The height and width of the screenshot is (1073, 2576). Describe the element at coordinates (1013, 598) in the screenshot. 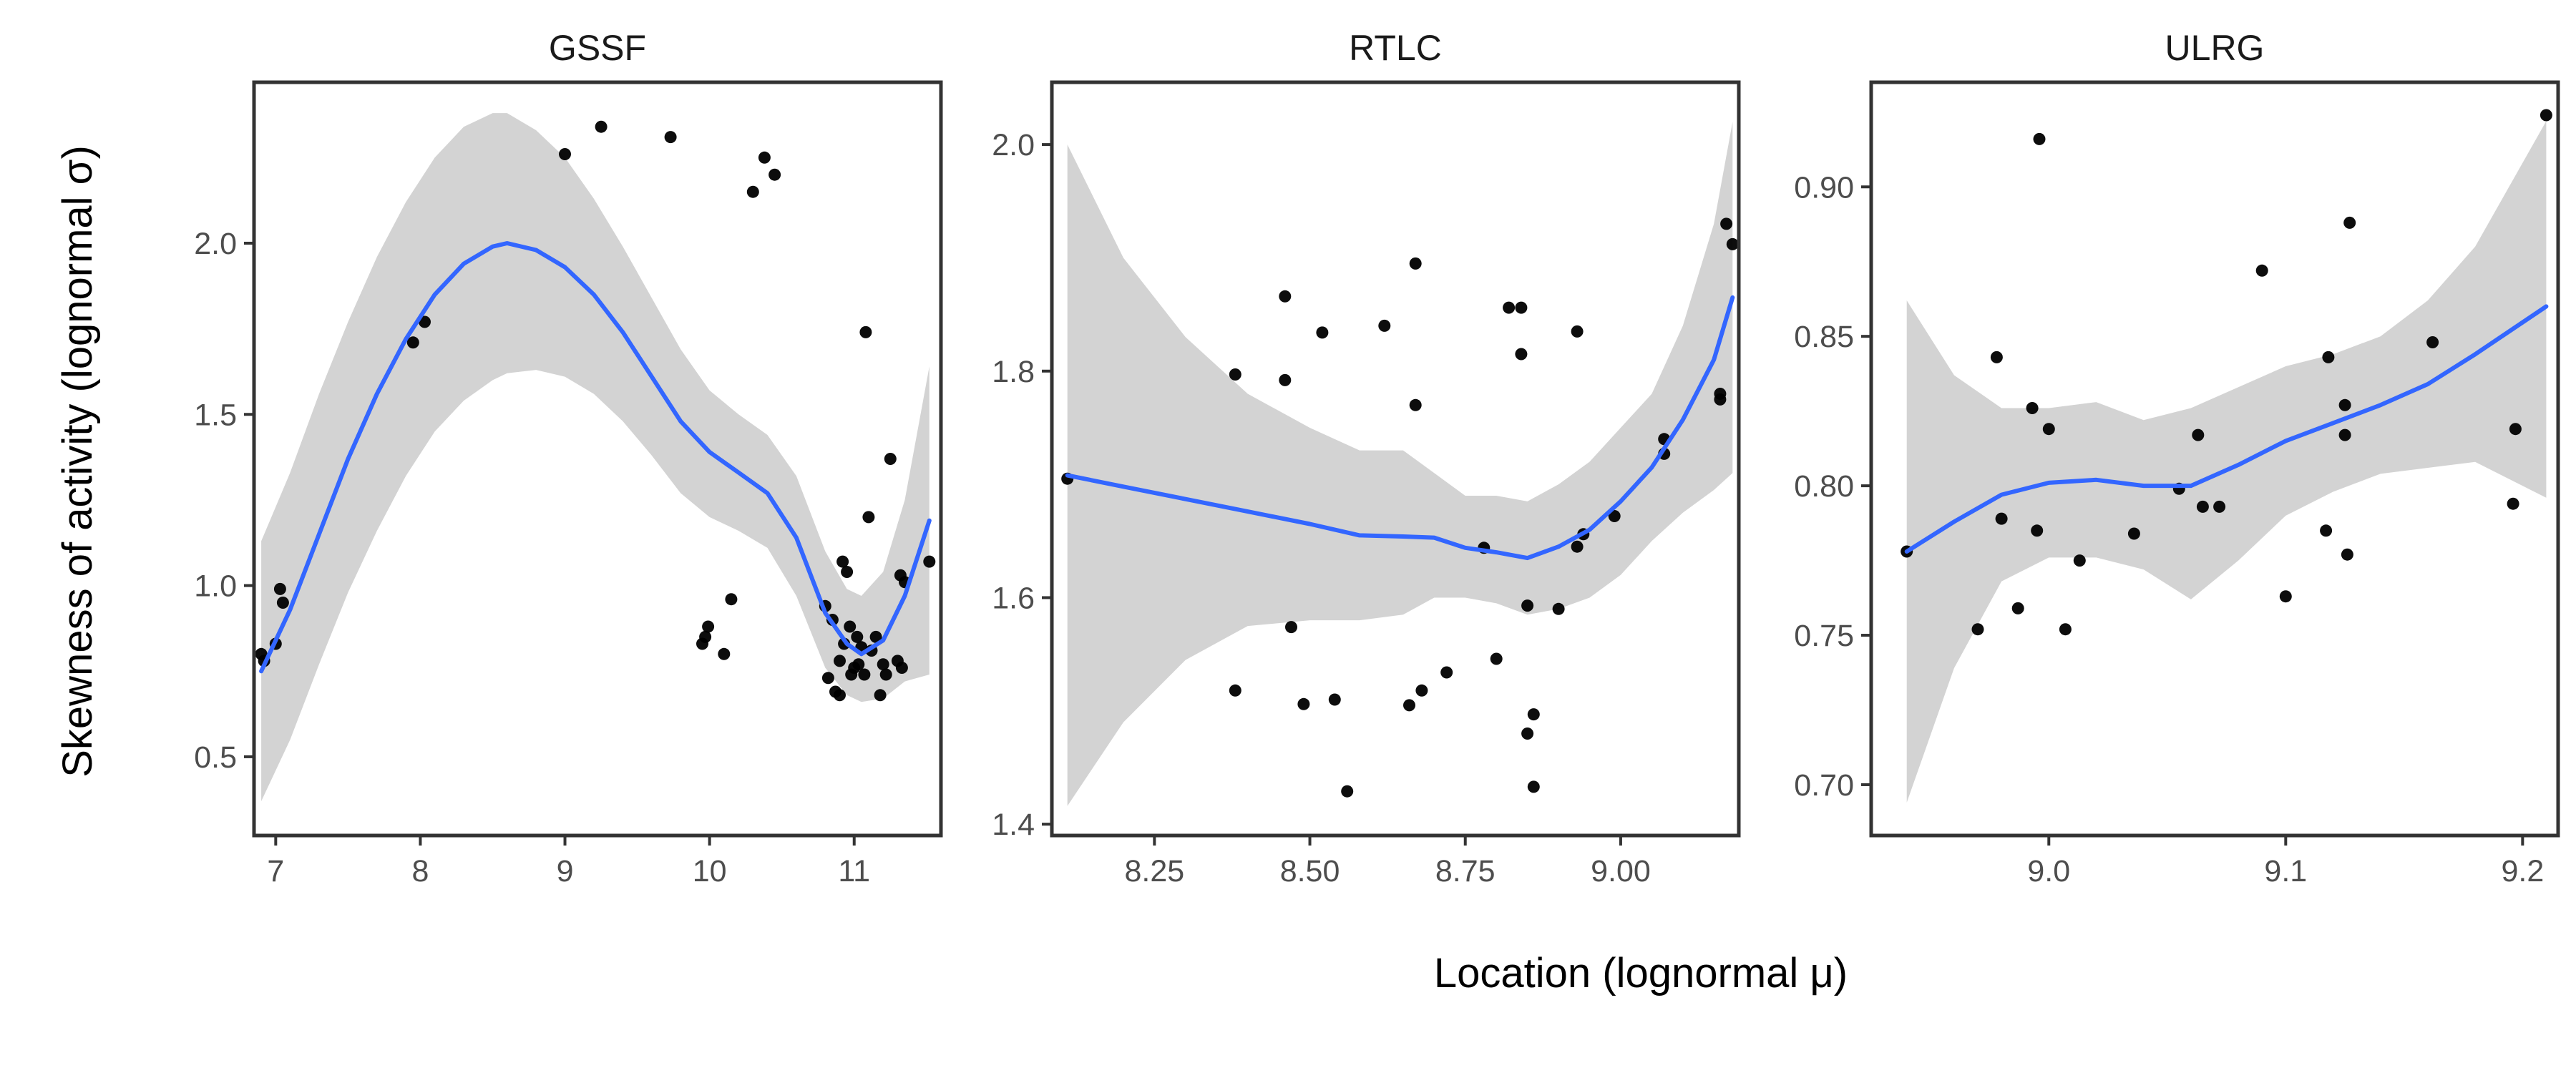

I see `y-tick-label: 1.6` at that location.